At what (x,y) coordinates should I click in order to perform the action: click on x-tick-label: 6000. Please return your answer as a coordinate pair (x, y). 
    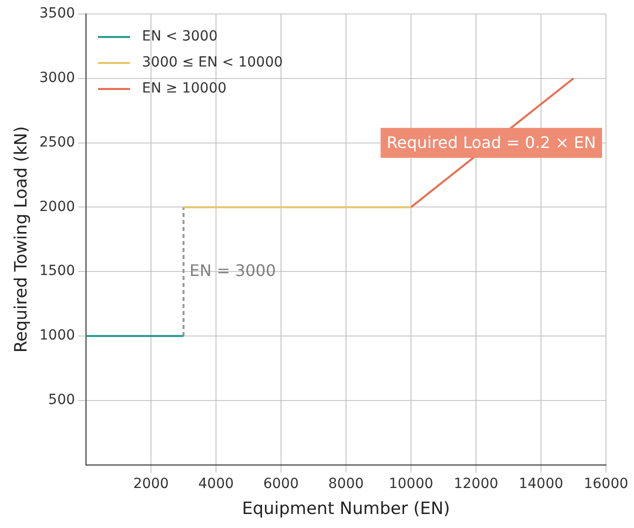
    Looking at the image, I should click on (281, 484).